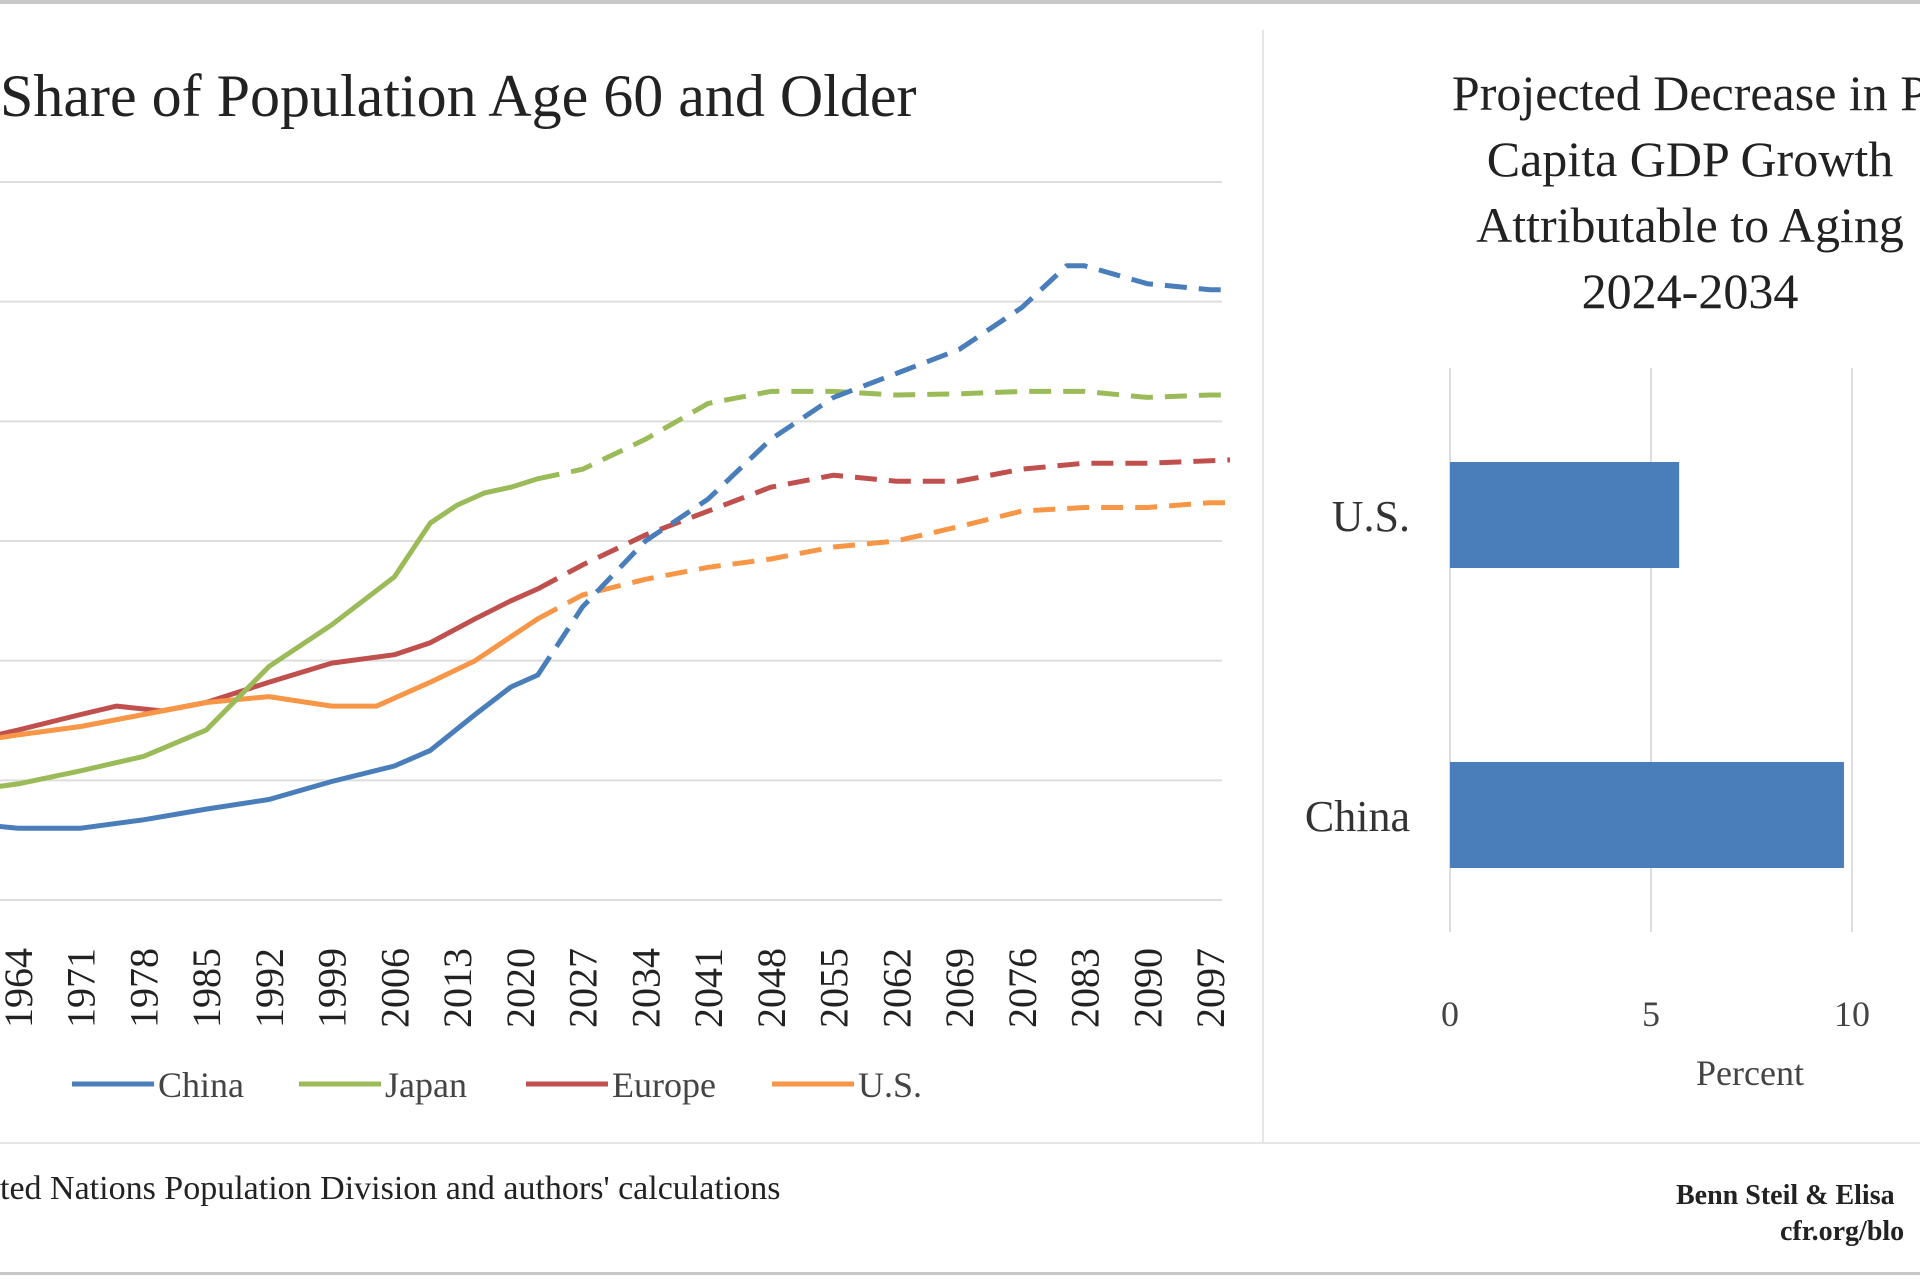 The height and width of the screenshot is (1280, 1920). What do you see at coordinates (20, 988) in the screenshot?
I see `x-tick-label: 1964` at bounding box center [20, 988].